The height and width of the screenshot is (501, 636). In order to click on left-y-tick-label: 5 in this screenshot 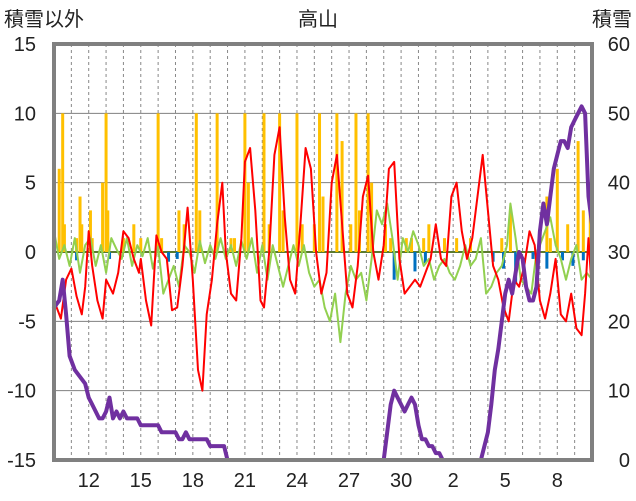, I will do `click(30, 184)`.